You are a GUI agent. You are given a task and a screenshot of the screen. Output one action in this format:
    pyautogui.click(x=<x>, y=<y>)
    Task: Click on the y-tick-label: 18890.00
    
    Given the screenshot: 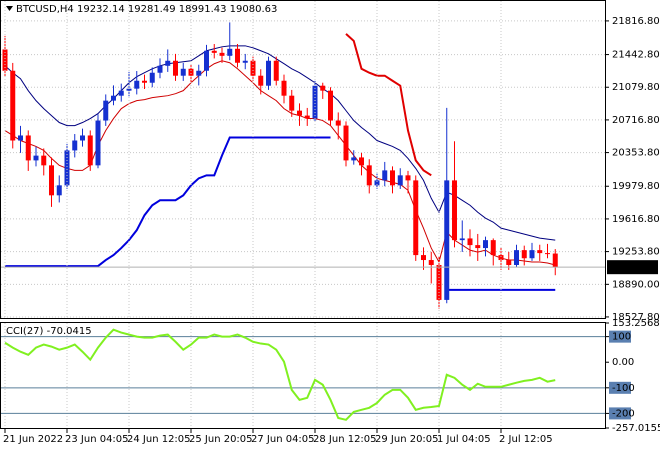 What is the action you would take?
    pyautogui.click(x=636, y=284)
    